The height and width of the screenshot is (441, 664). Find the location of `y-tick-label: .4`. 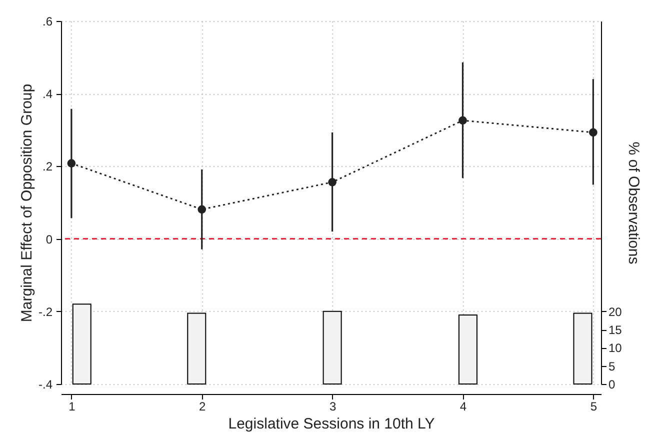

y-tick-label: .4 is located at coordinates (47, 94).